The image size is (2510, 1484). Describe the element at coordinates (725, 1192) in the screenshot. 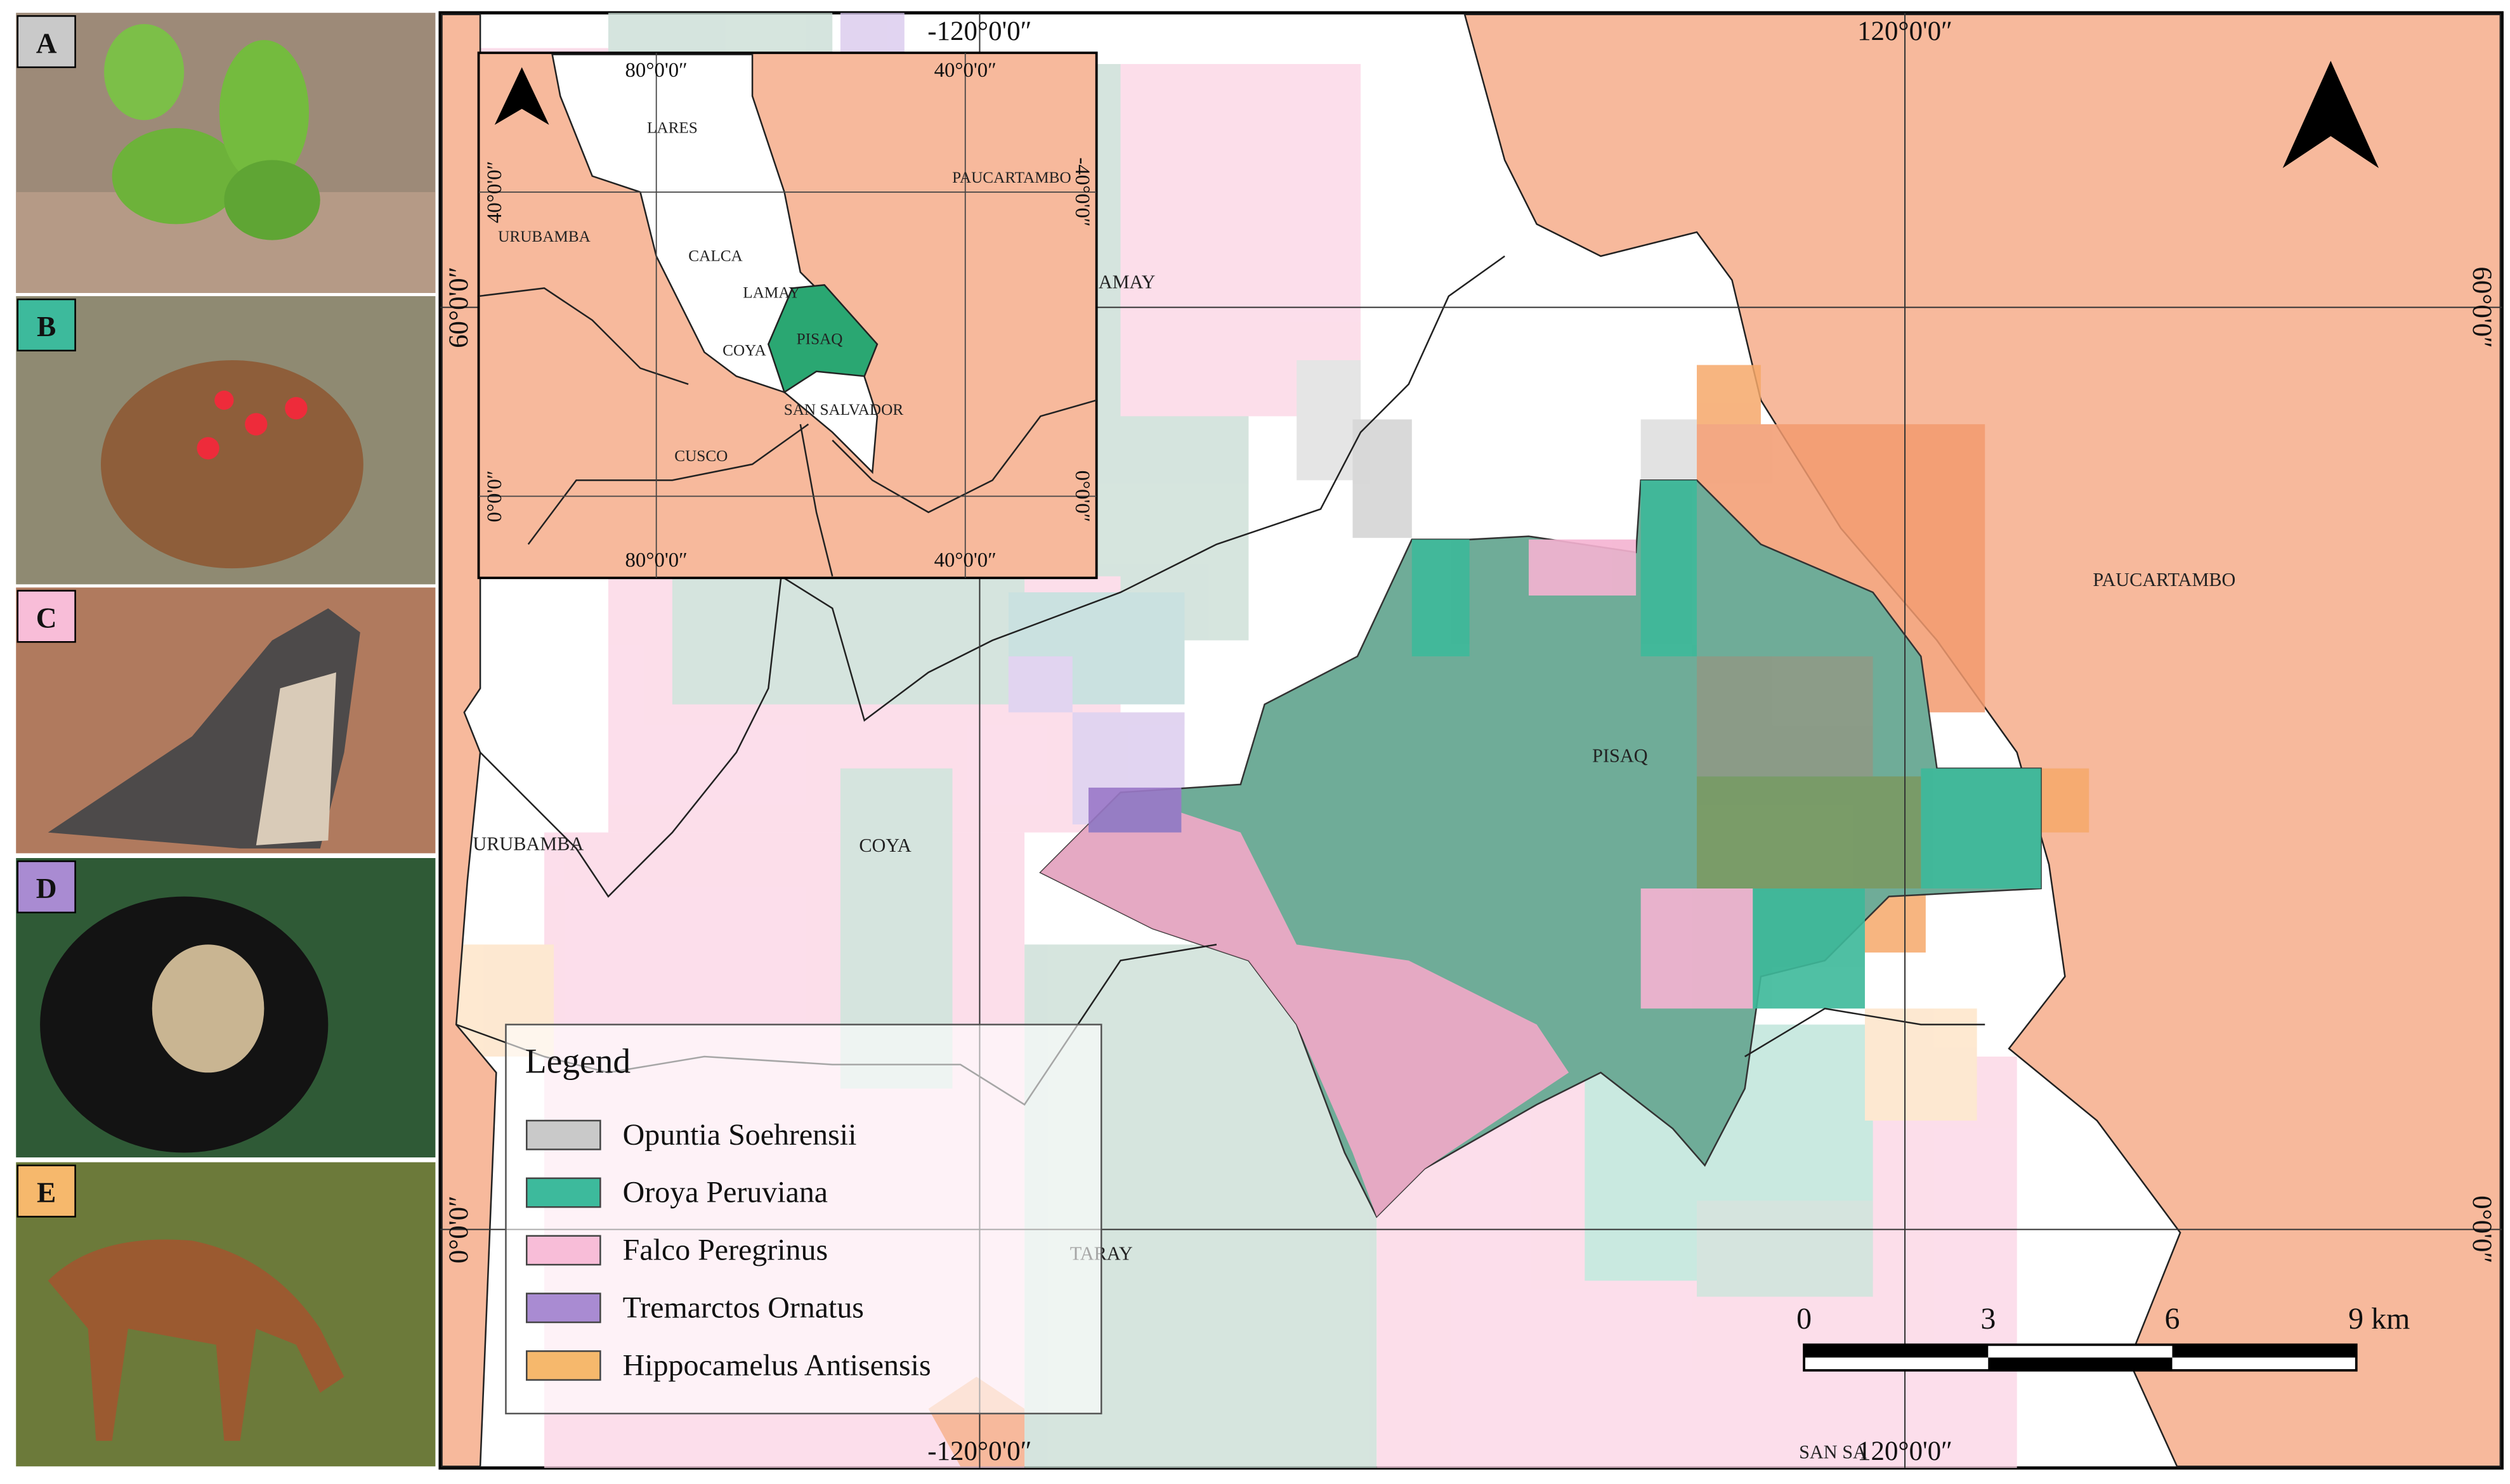

I see `legend-label: Oroya Peruviana` at that location.